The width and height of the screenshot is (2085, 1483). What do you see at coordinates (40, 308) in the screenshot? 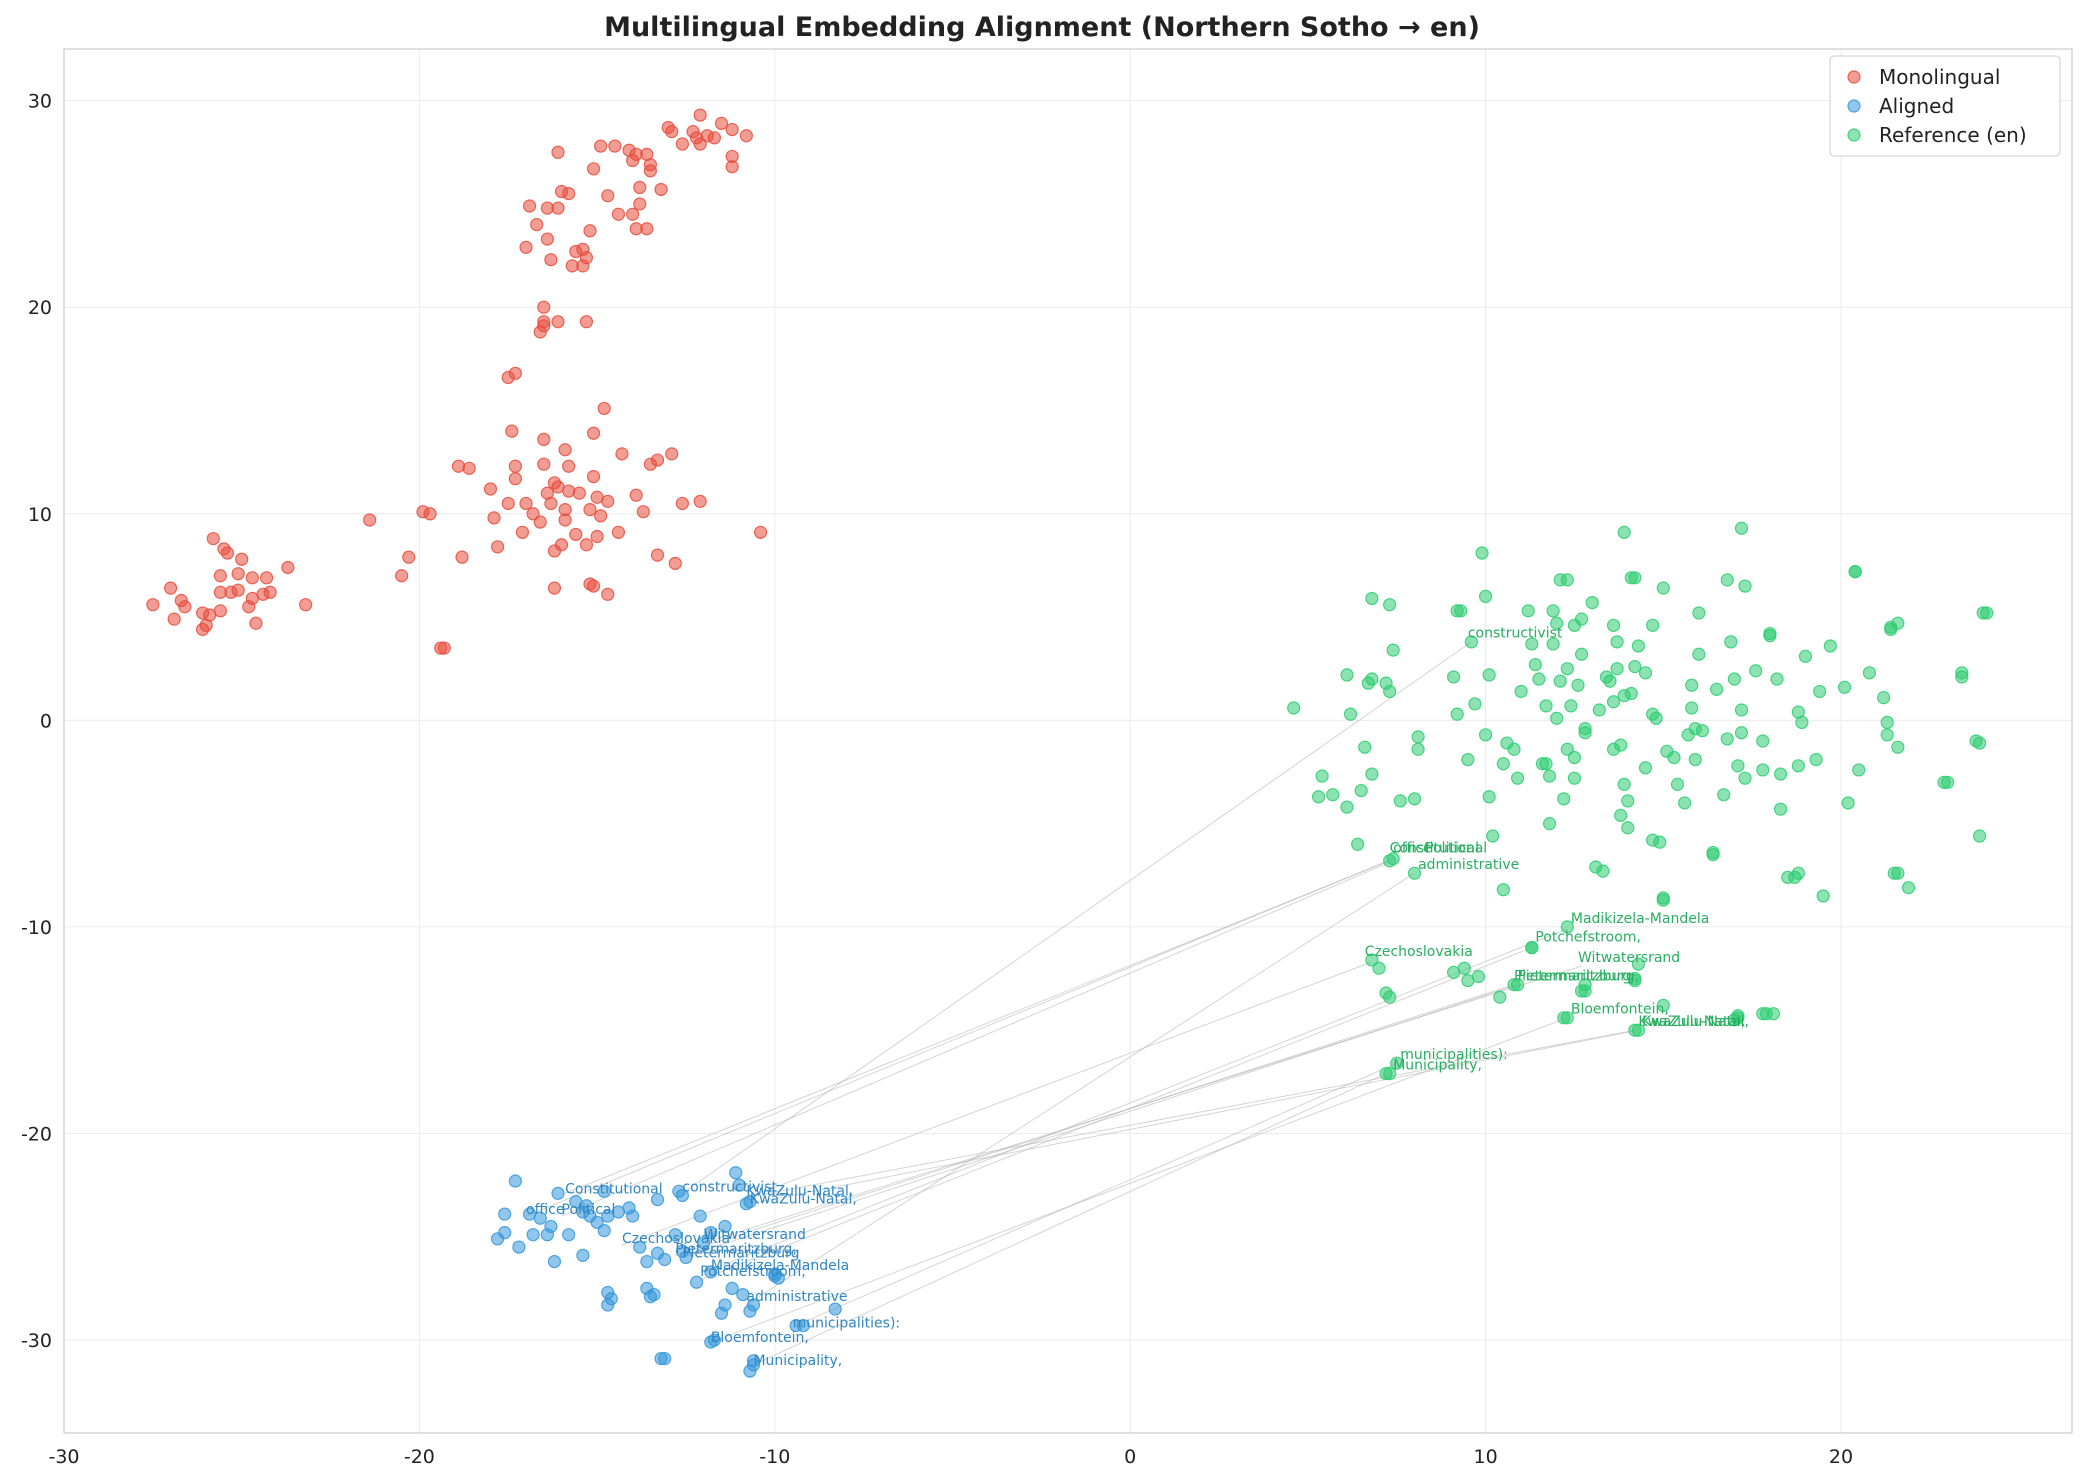
I see `y-tick-label: 20` at bounding box center [40, 308].